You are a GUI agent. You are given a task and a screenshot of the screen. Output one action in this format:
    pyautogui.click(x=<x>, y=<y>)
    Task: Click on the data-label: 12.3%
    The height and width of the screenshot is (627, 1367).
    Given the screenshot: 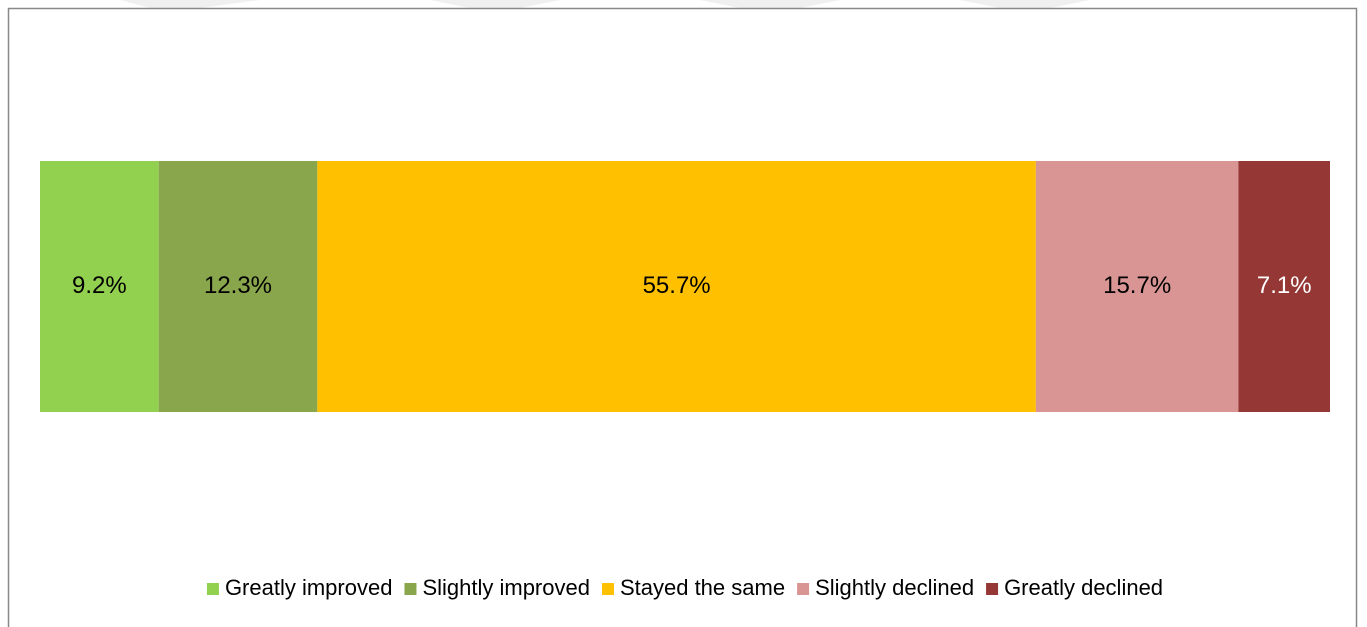 What is the action you would take?
    pyautogui.click(x=238, y=285)
    